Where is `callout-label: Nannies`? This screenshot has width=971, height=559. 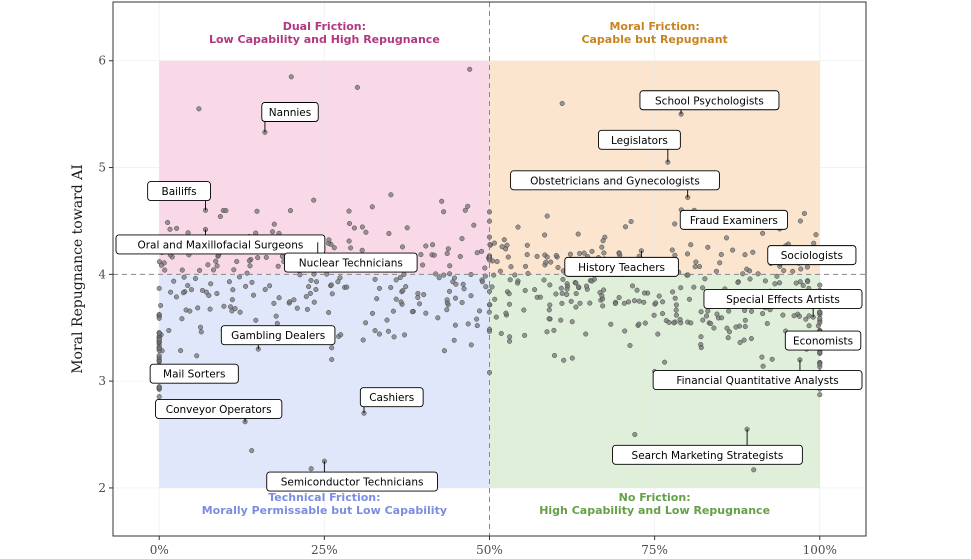
callout-label: Nannies is located at coordinates (290, 113).